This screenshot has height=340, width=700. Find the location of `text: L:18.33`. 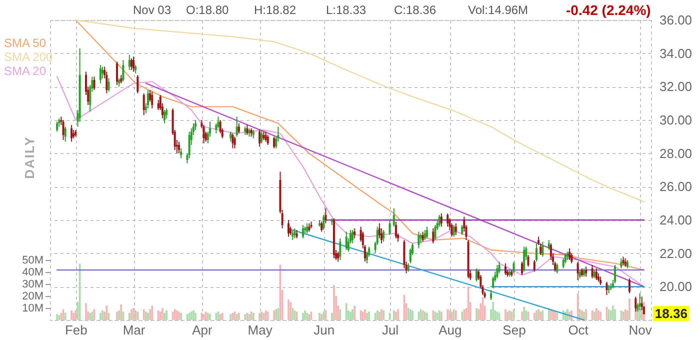

text: L:18.33 is located at coordinates (346, 10).